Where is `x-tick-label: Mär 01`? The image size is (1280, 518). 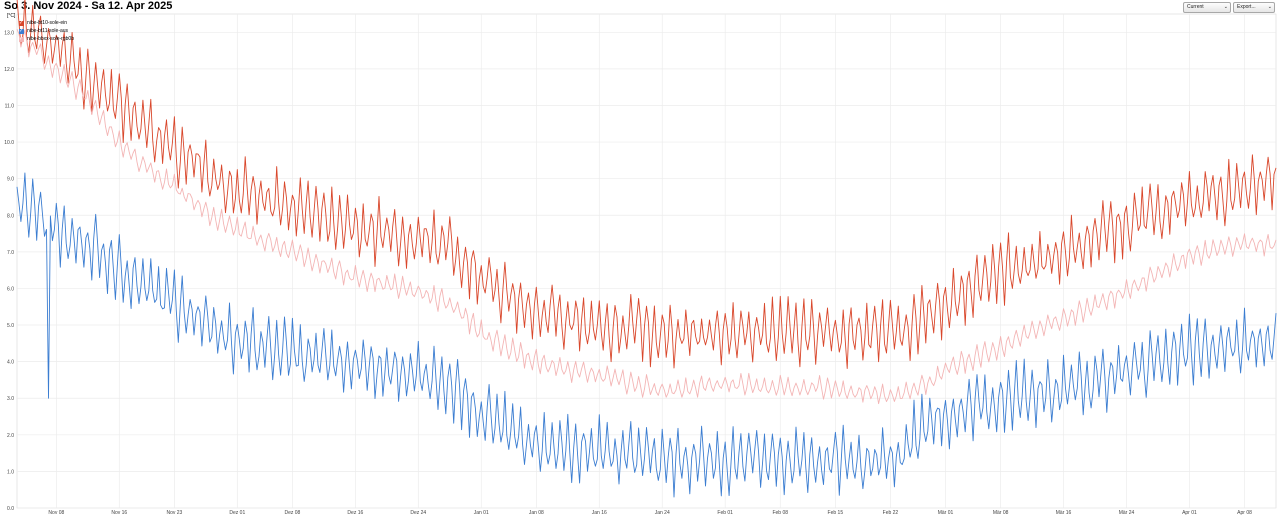
x-tick-label: Mär 01 is located at coordinates (946, 513).